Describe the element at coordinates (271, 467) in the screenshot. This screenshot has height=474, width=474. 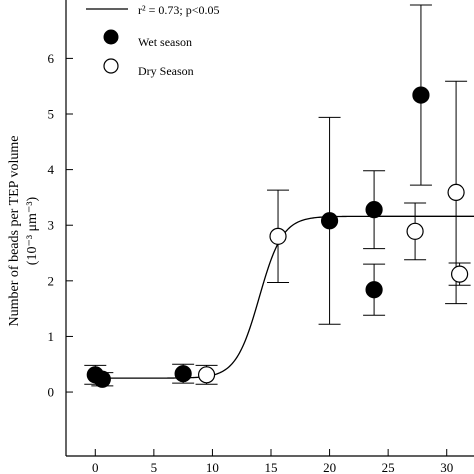
I see `x-tick-label: 15` at that location.